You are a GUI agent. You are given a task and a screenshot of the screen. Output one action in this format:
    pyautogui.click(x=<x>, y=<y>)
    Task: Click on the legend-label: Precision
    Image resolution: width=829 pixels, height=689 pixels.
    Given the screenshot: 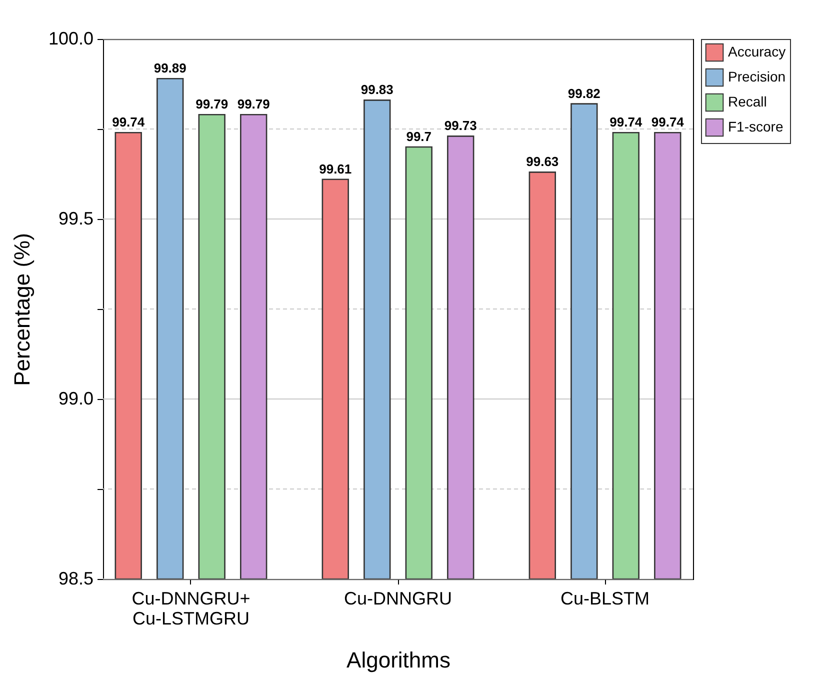 What is the action you would take?
    pyautogui.click(x=757, y=76)
    